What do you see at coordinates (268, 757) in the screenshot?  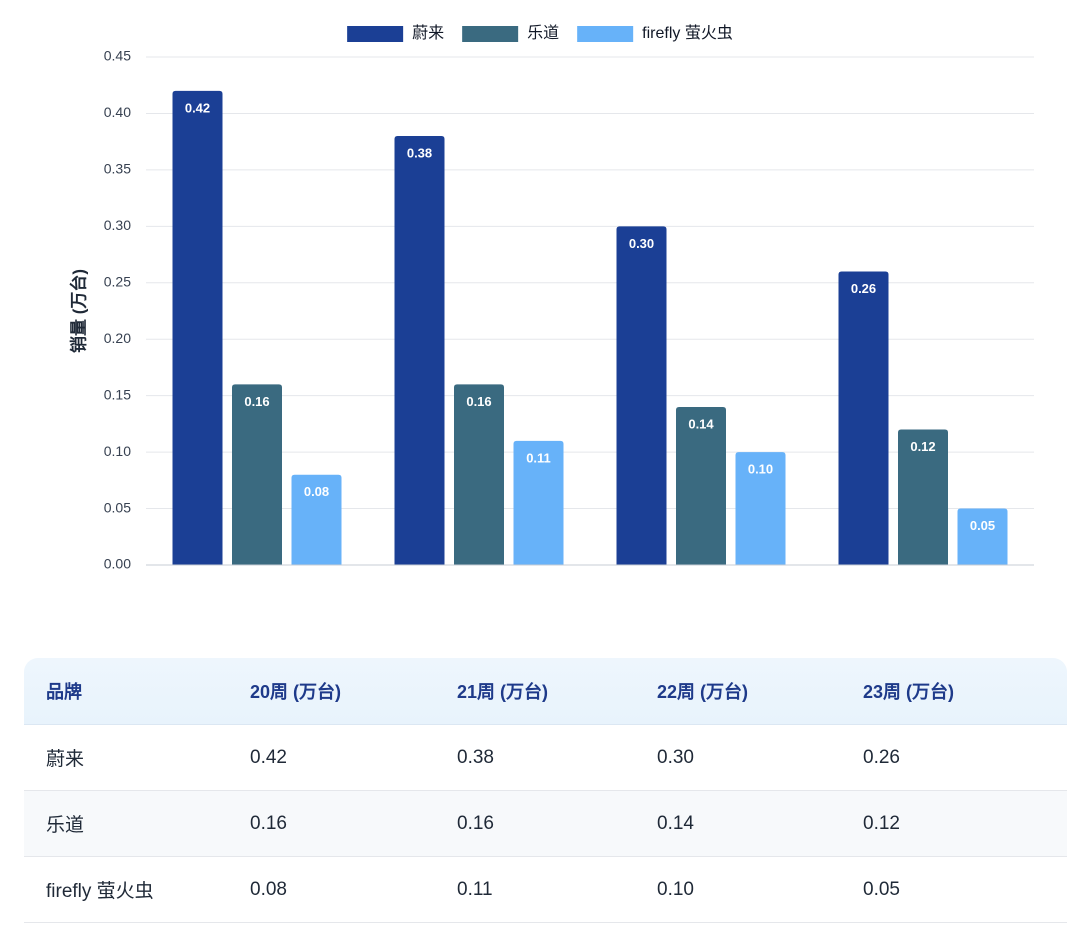 I see `table-cell: 0.42` at bounding box center [268, 757].